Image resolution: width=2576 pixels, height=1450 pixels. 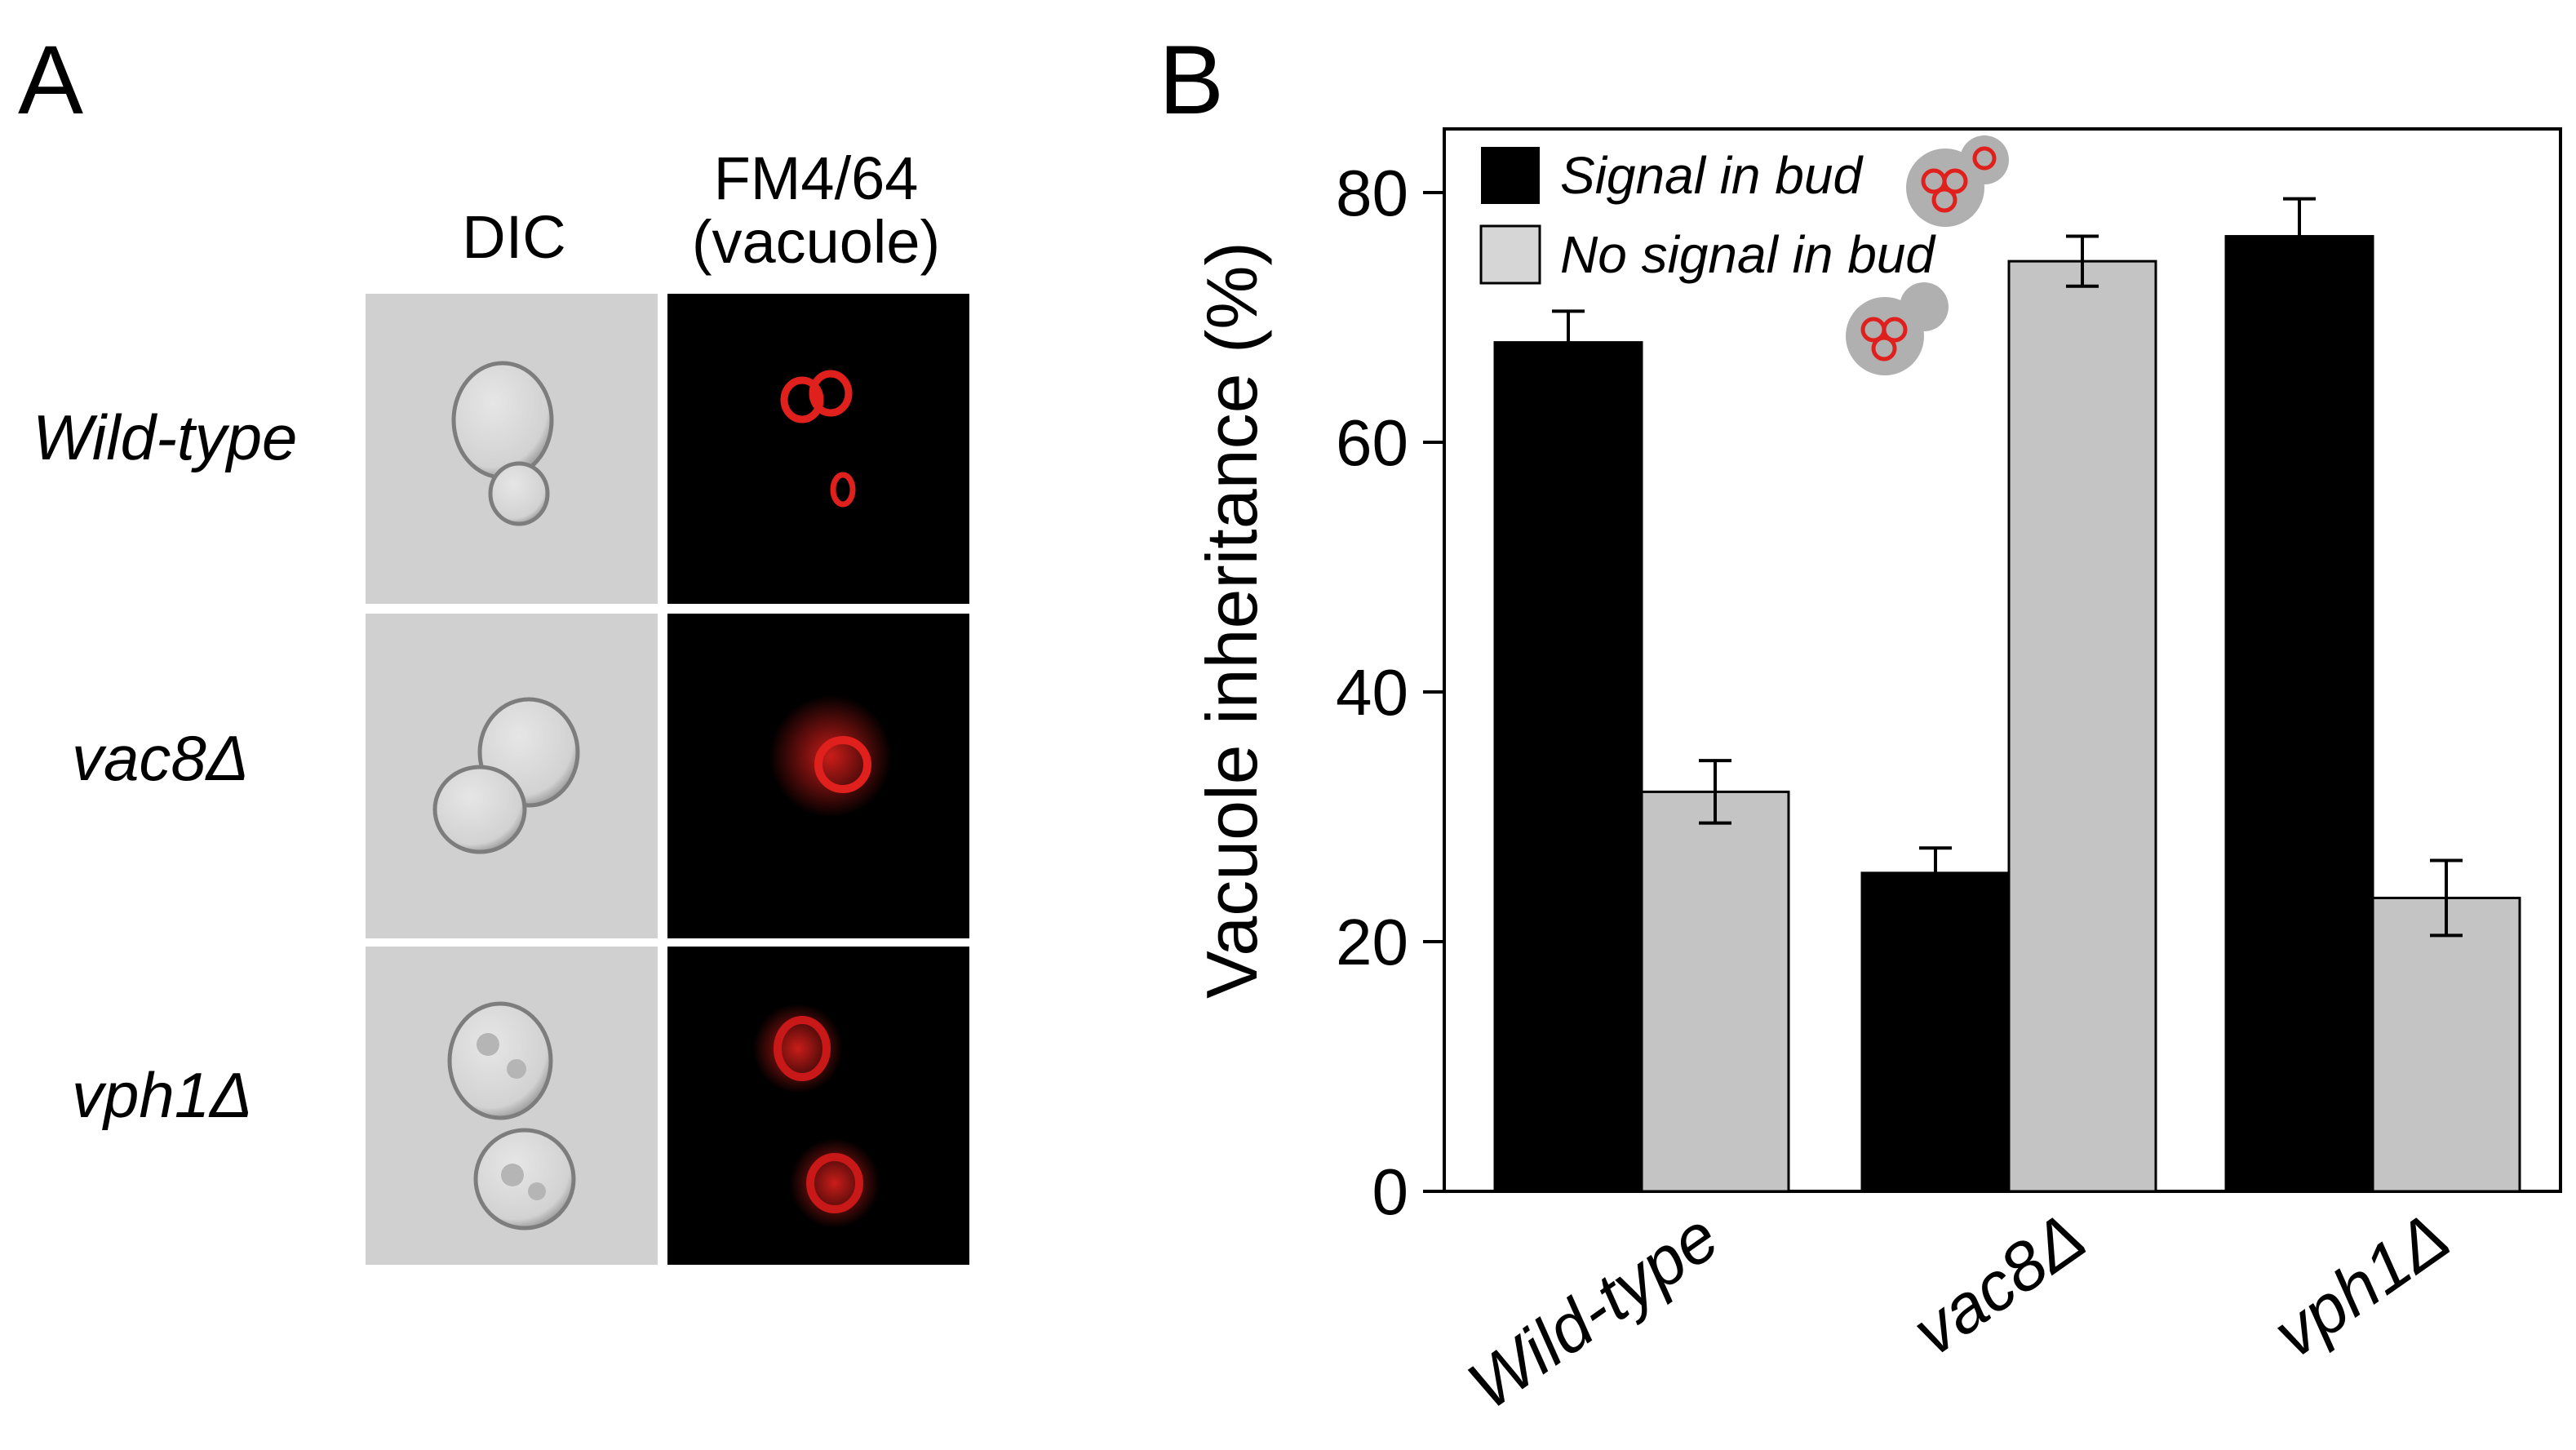 What do you see at coordinates (1897, 328) in the screenshot?
I see `cell-no-signal-in-bud-icon` at bounding box center [1897, 328].